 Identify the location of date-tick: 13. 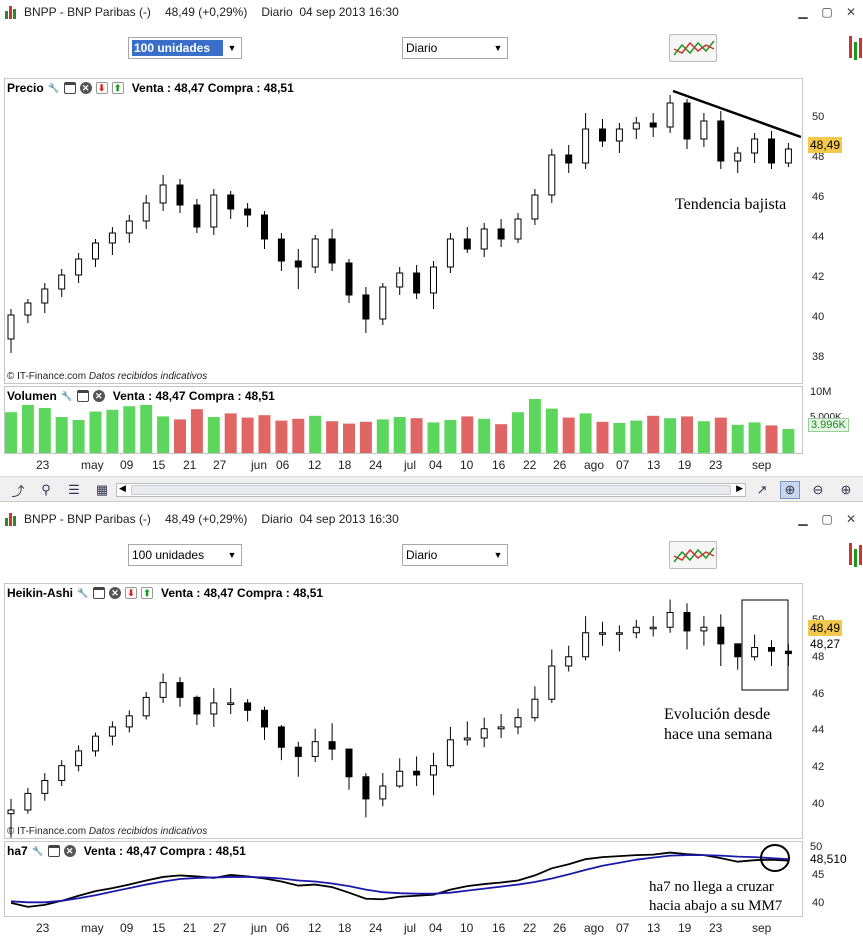
(654, 928).